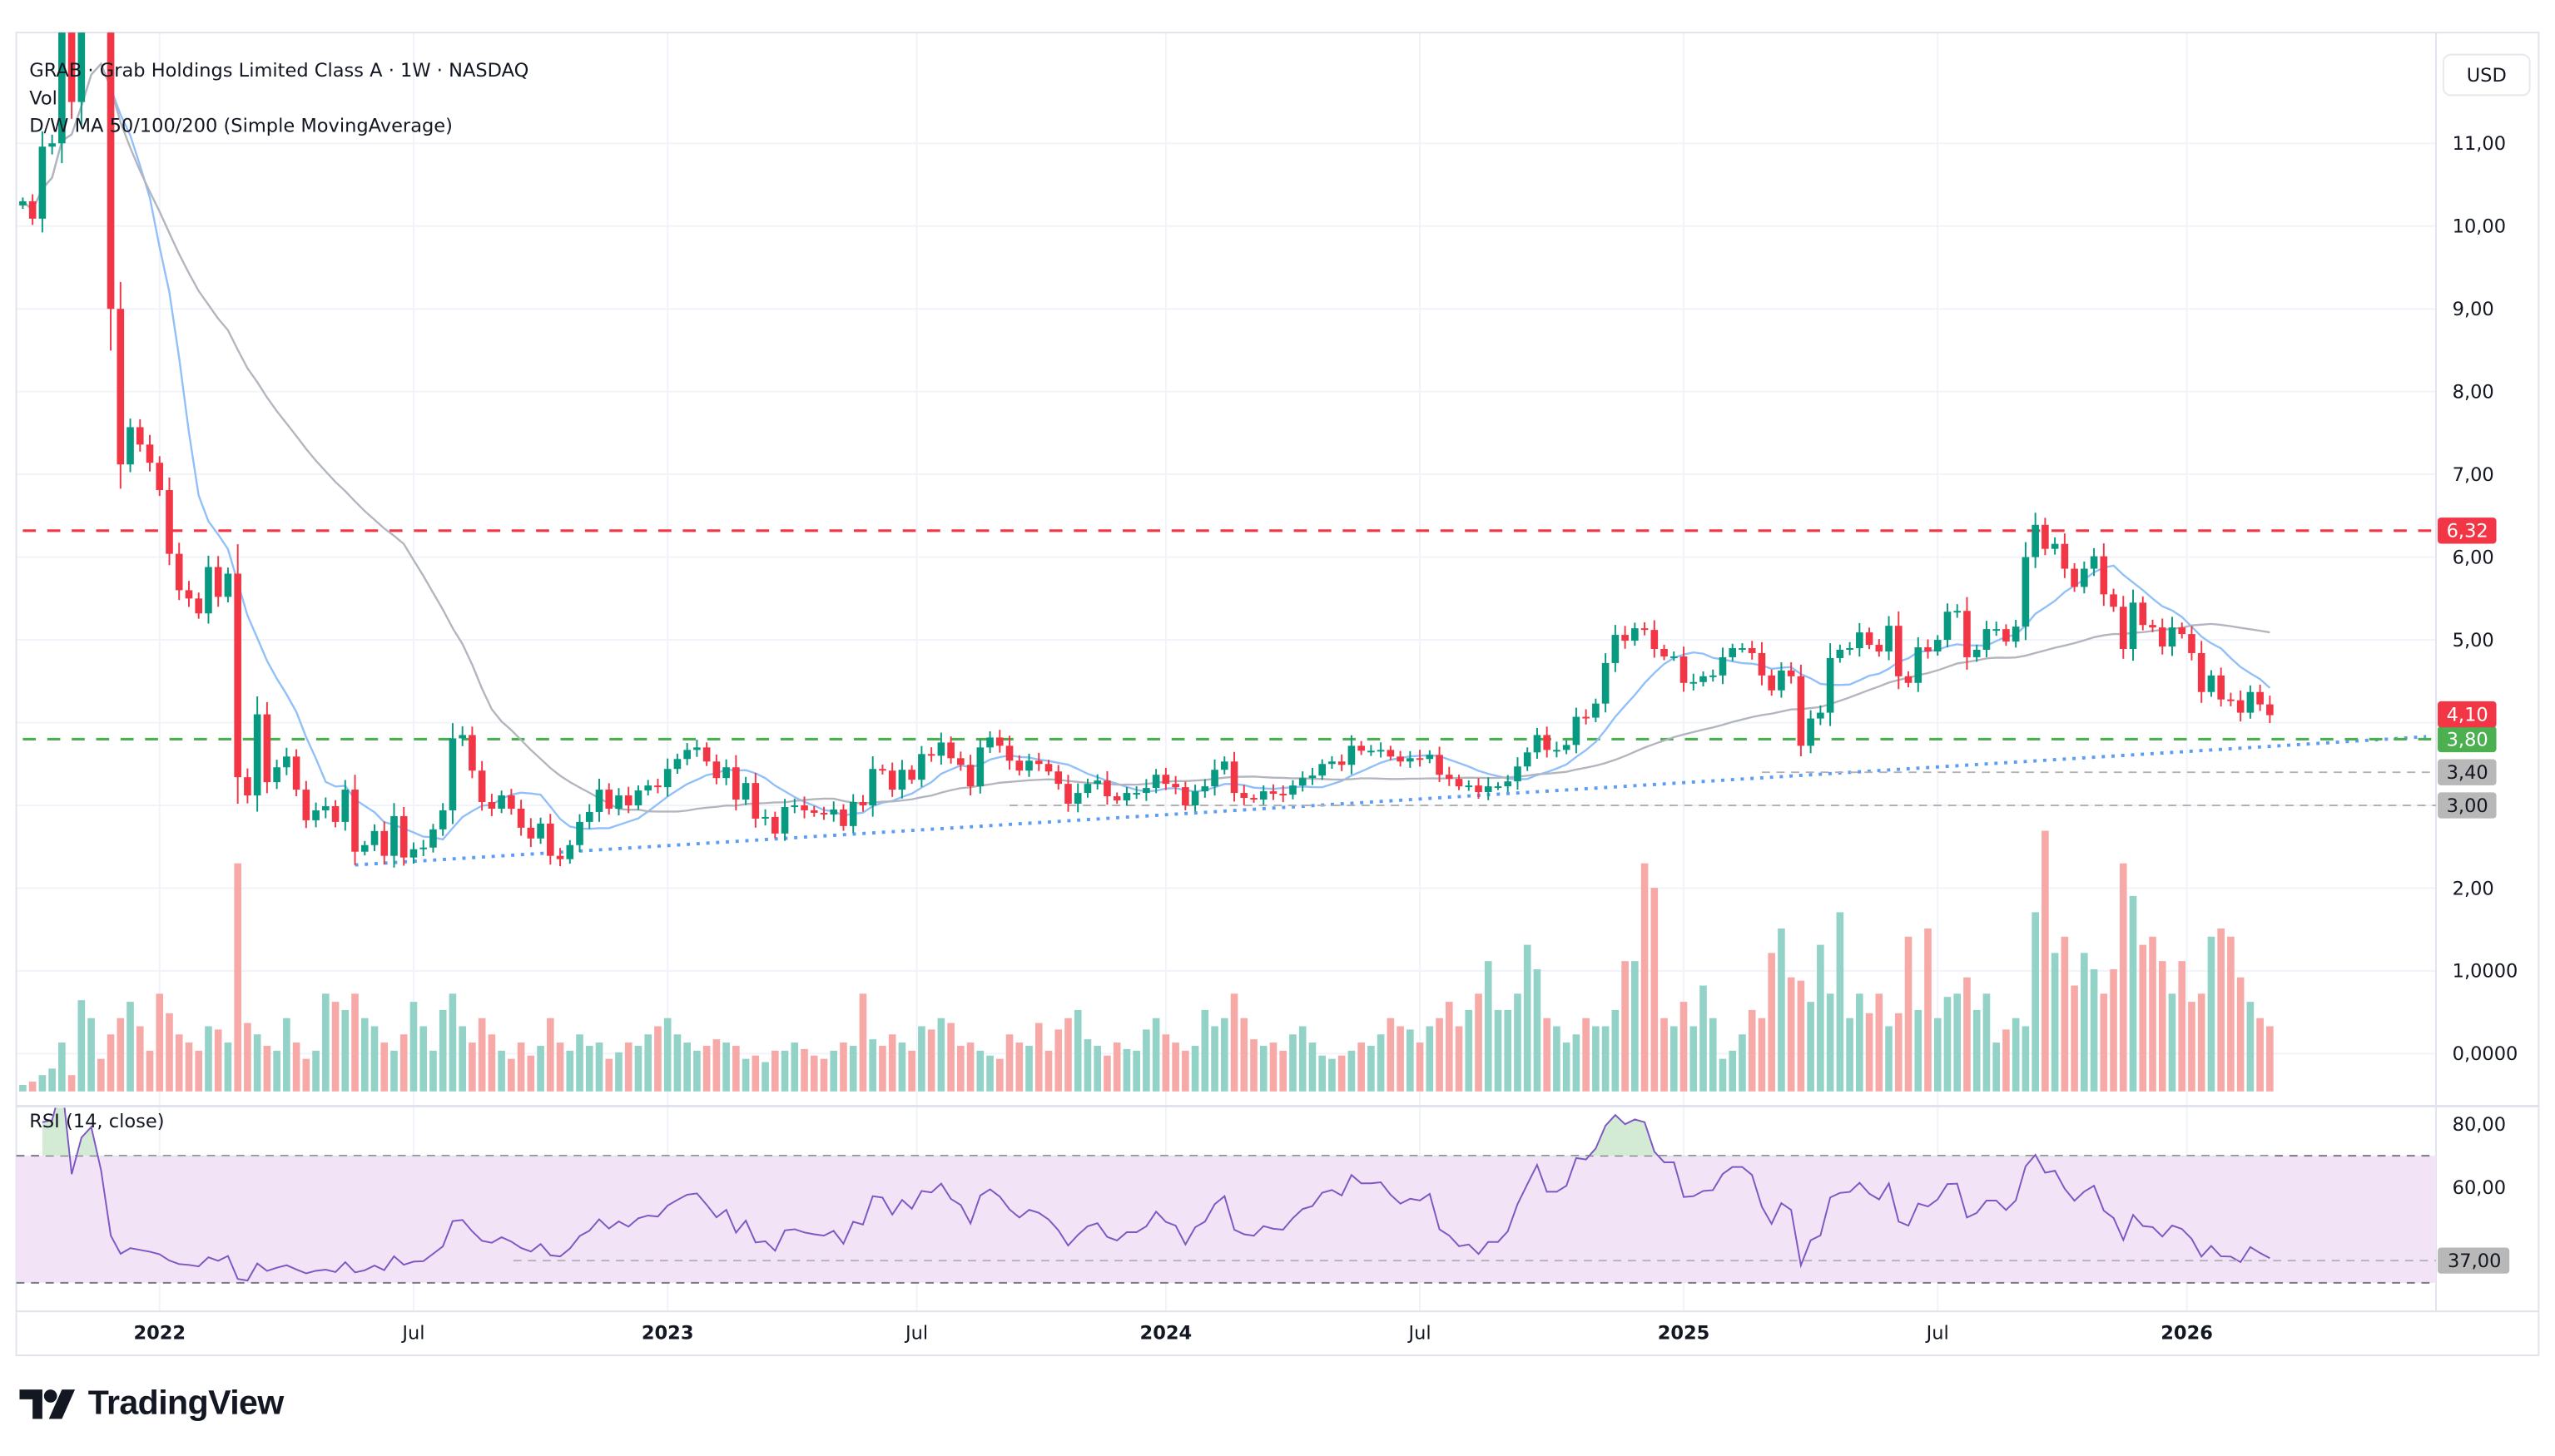  I want to click on trendline, so click(1391, 801).